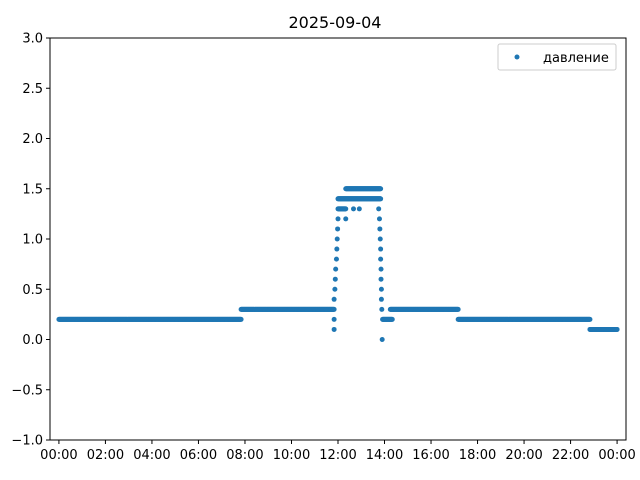 The width and height of the screenshot is (640, 480). Describe the element at coordinates (576, 58) in the screenshot. I see `legend-label: давление` at that location.